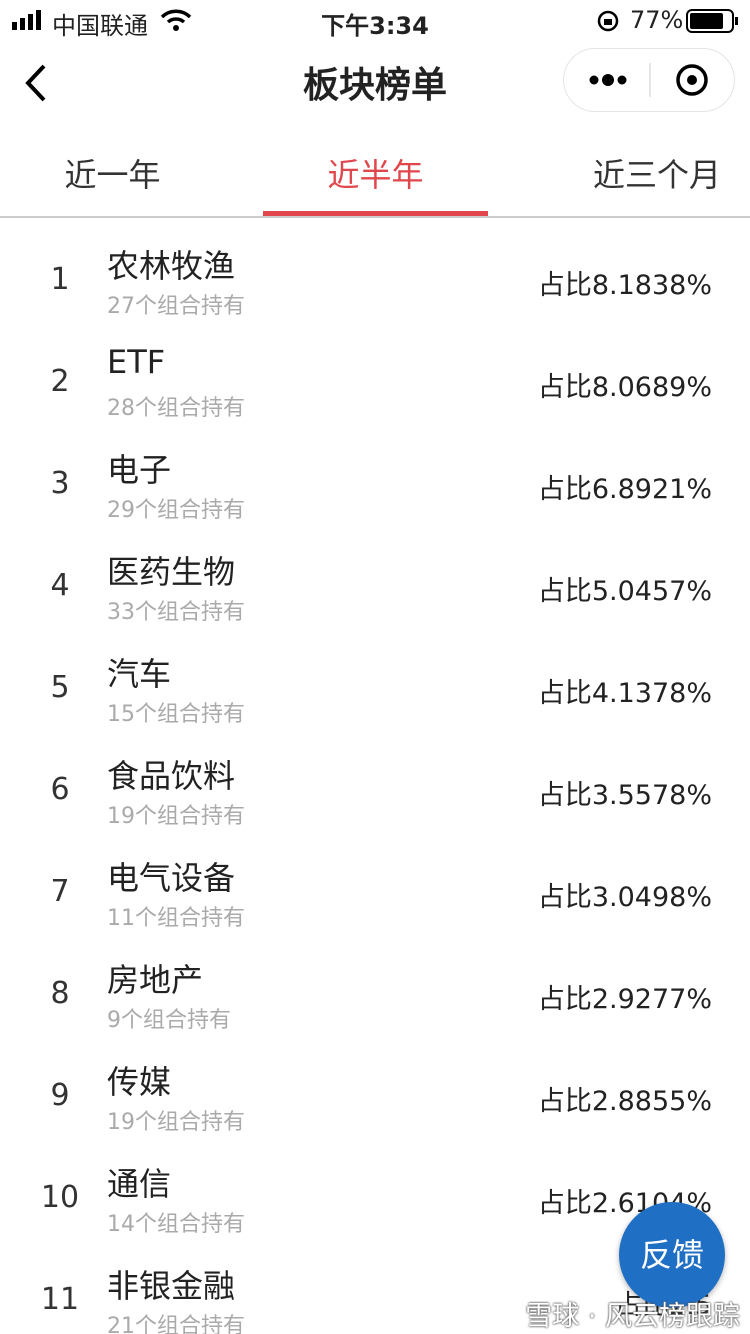  Describe the element at coordinates (712, 21) in the screenshot. I see `battery-icon` at that location.